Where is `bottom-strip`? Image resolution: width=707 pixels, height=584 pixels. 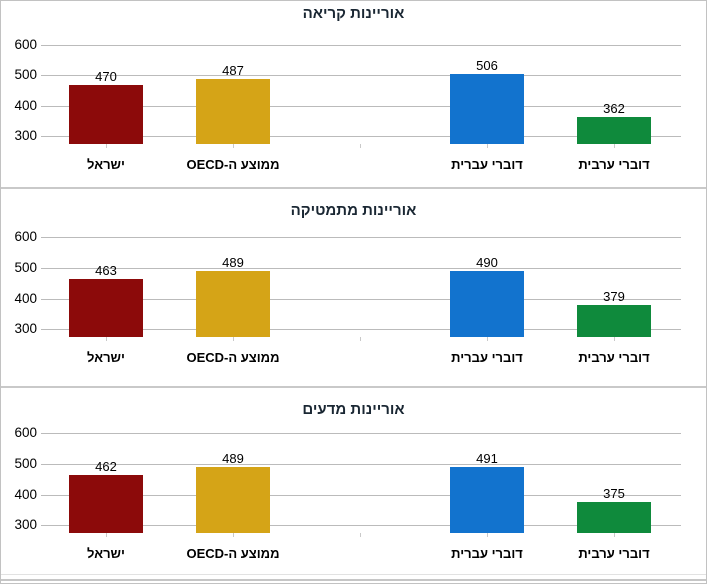 bottom-strip is located at coordinates (353, 578).